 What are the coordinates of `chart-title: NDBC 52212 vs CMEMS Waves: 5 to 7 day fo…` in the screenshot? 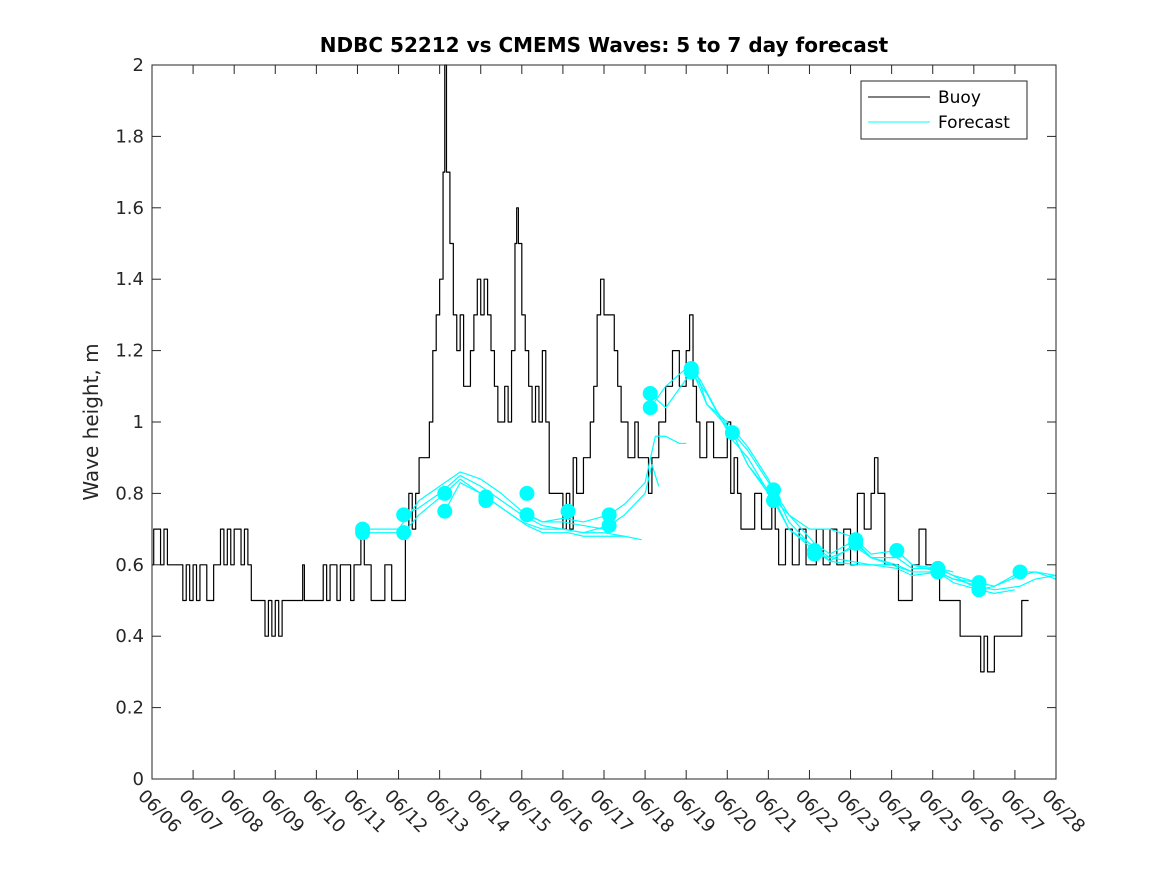 It's located at (604, 45).